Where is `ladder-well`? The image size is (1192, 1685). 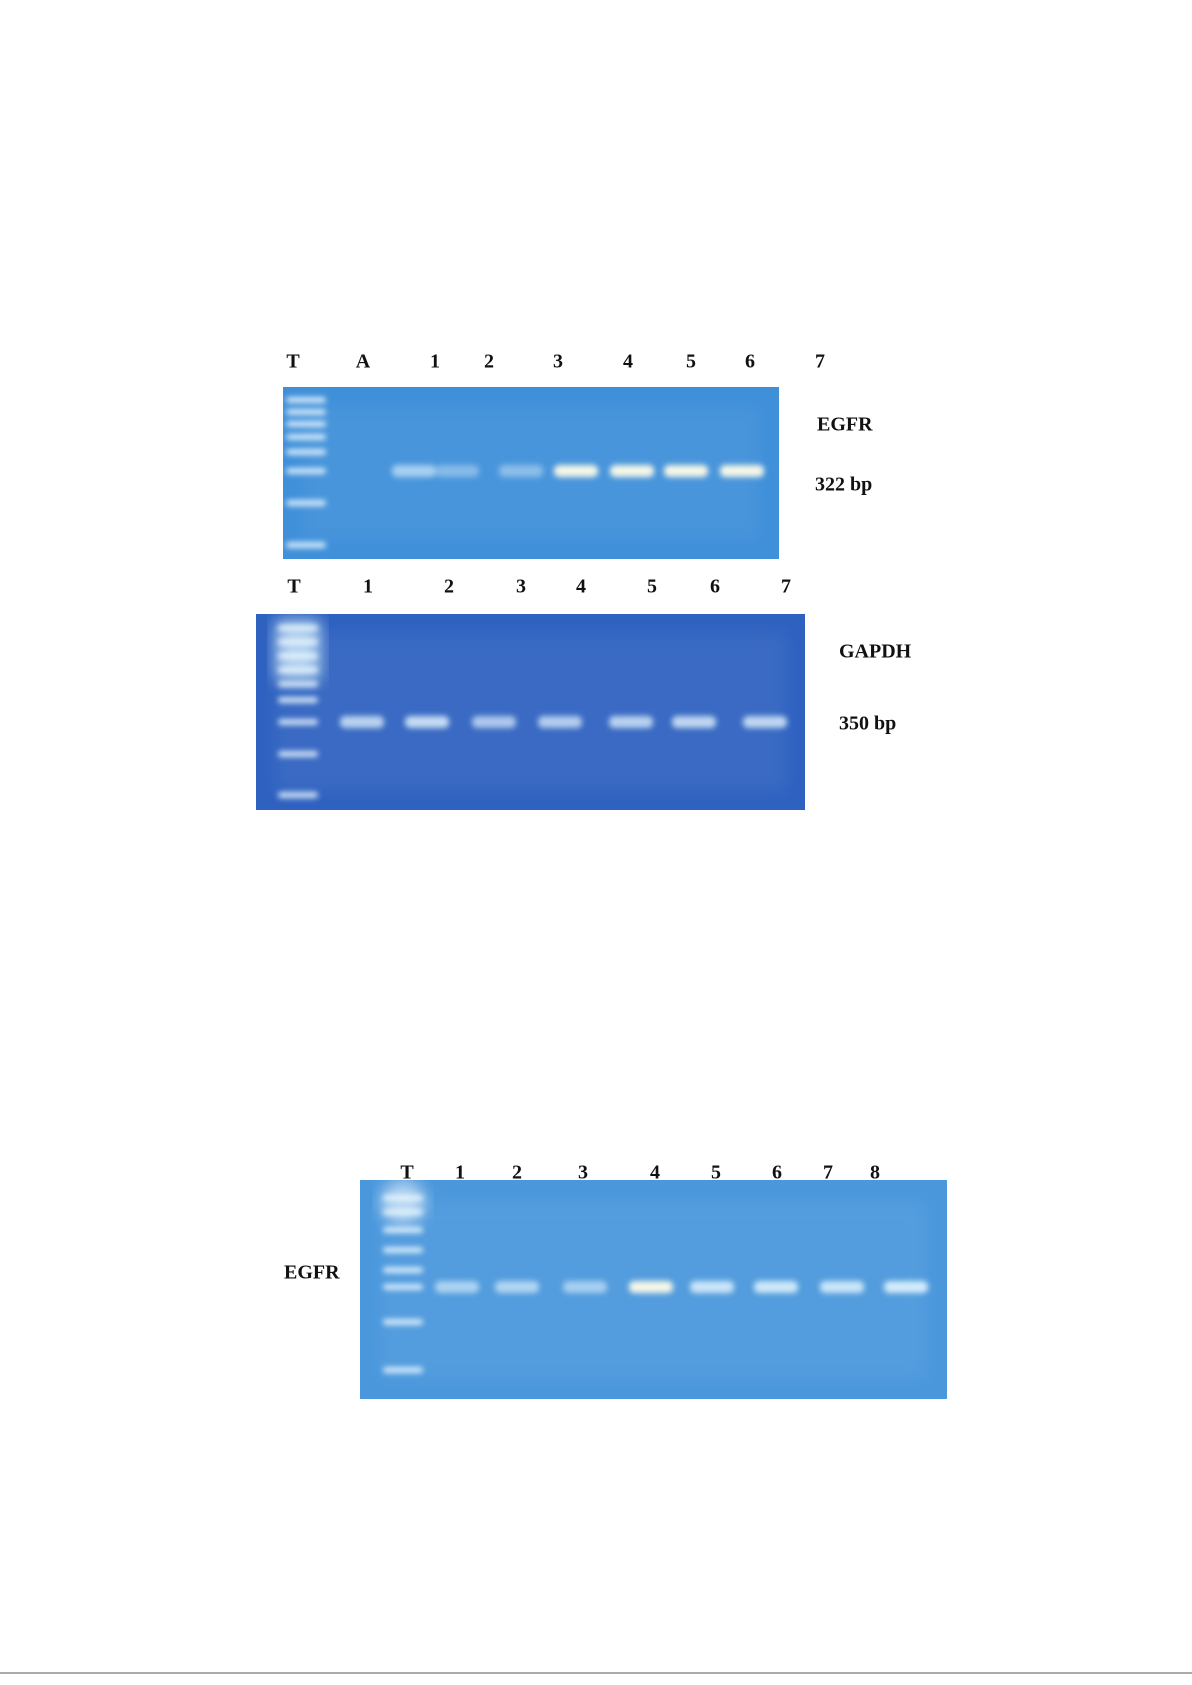 ladder-well is located at coordinates (403, 1202).